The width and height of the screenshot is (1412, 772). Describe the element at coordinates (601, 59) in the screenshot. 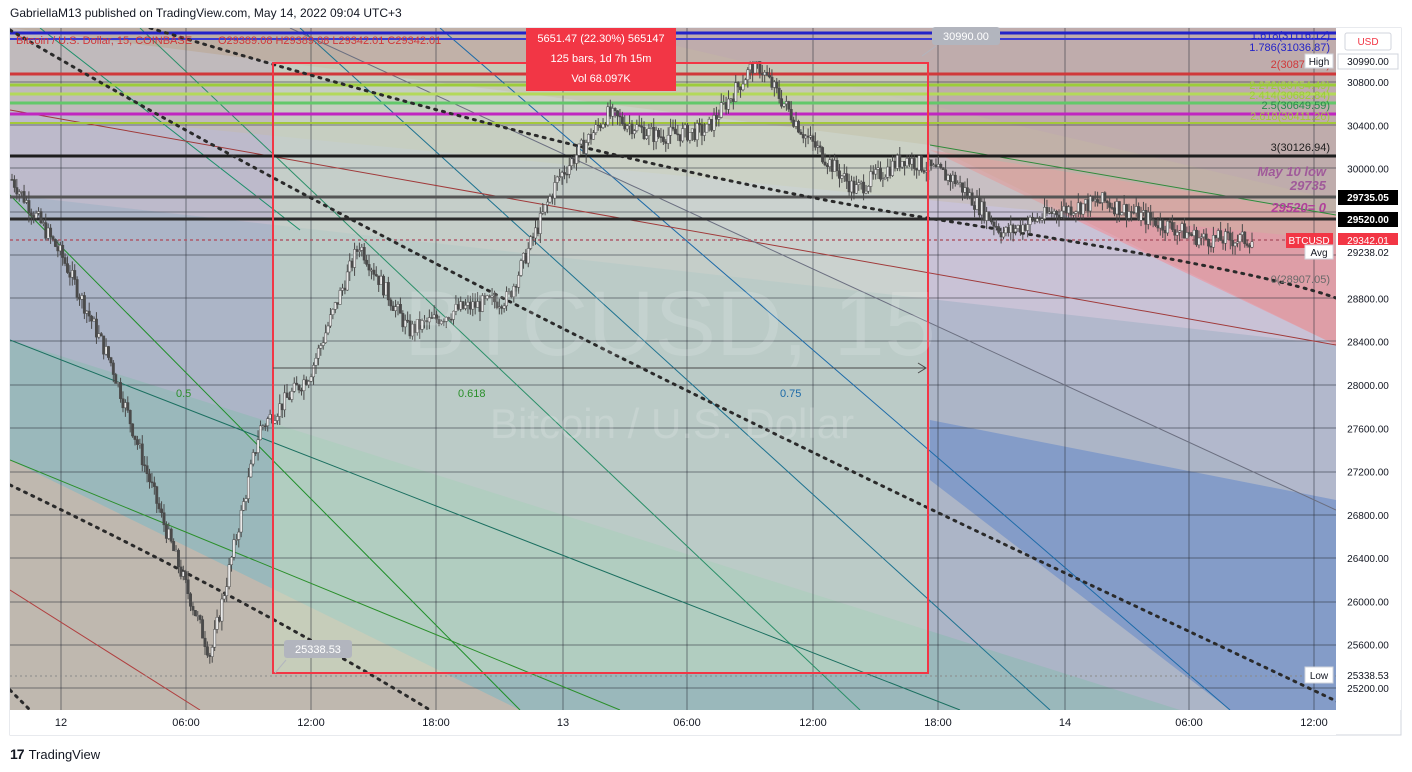

I see `measure-info-bars: 125 bars, 1d 7h 15m` at that location.